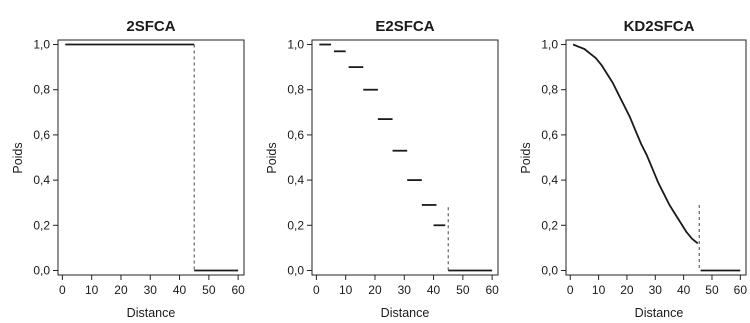  What do you see at coordinates (404, 26) in the screenshot?
I see `panel-title: E2SFCA` at bounding box center [404, 26].